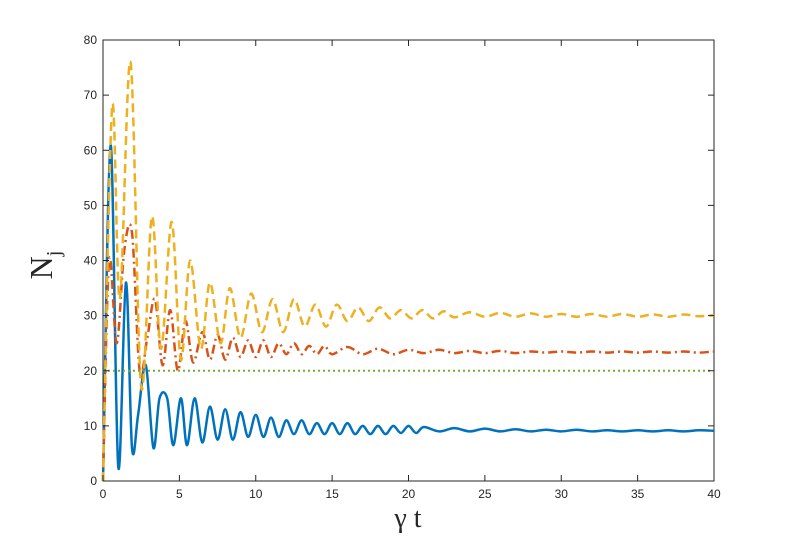 The width and height of the screenshot is (789, 540). I want to click on y-axis-label-main: N, so click(41, 267).